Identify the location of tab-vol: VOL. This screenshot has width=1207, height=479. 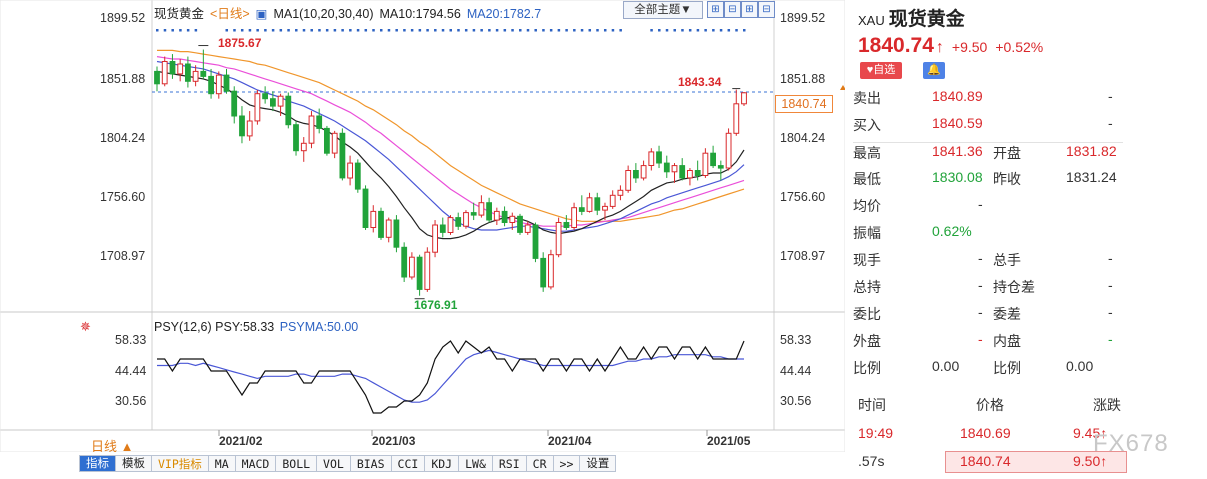
(334, 463).